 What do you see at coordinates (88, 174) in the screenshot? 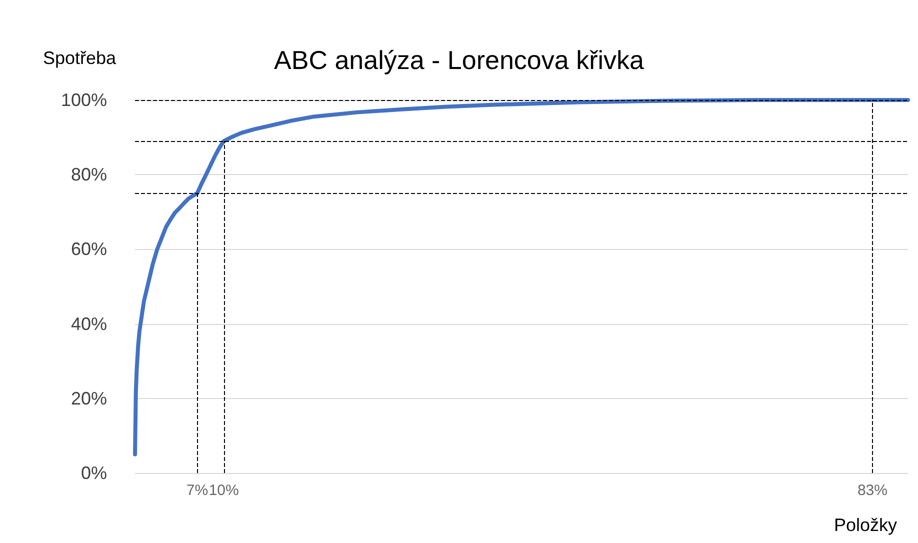
I see `y-tick-label: 80%` at bounding box center [88, 174].